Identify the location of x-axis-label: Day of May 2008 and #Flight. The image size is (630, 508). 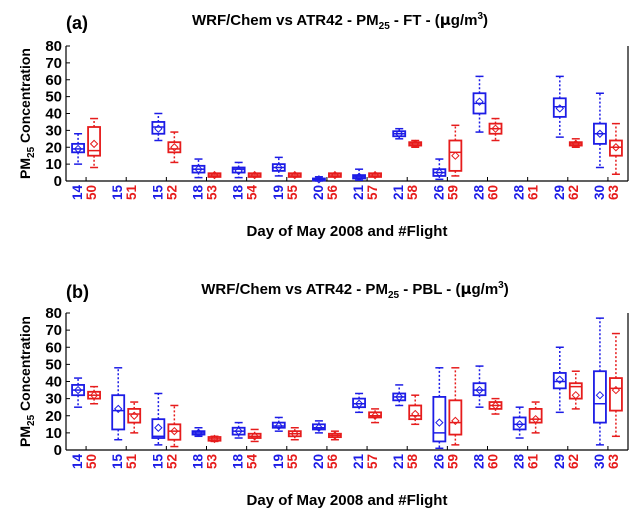
(347, 231).